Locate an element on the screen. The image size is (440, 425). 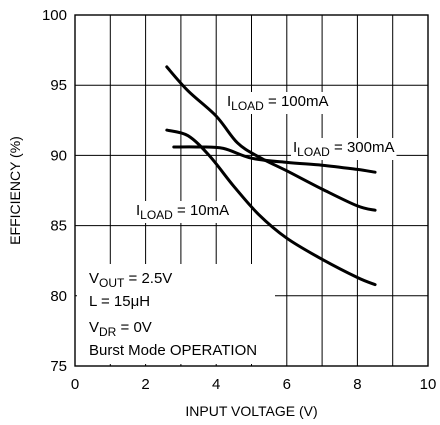
series-label-300ma: ILOAD = 300mA is located at coordinates (343, 149).